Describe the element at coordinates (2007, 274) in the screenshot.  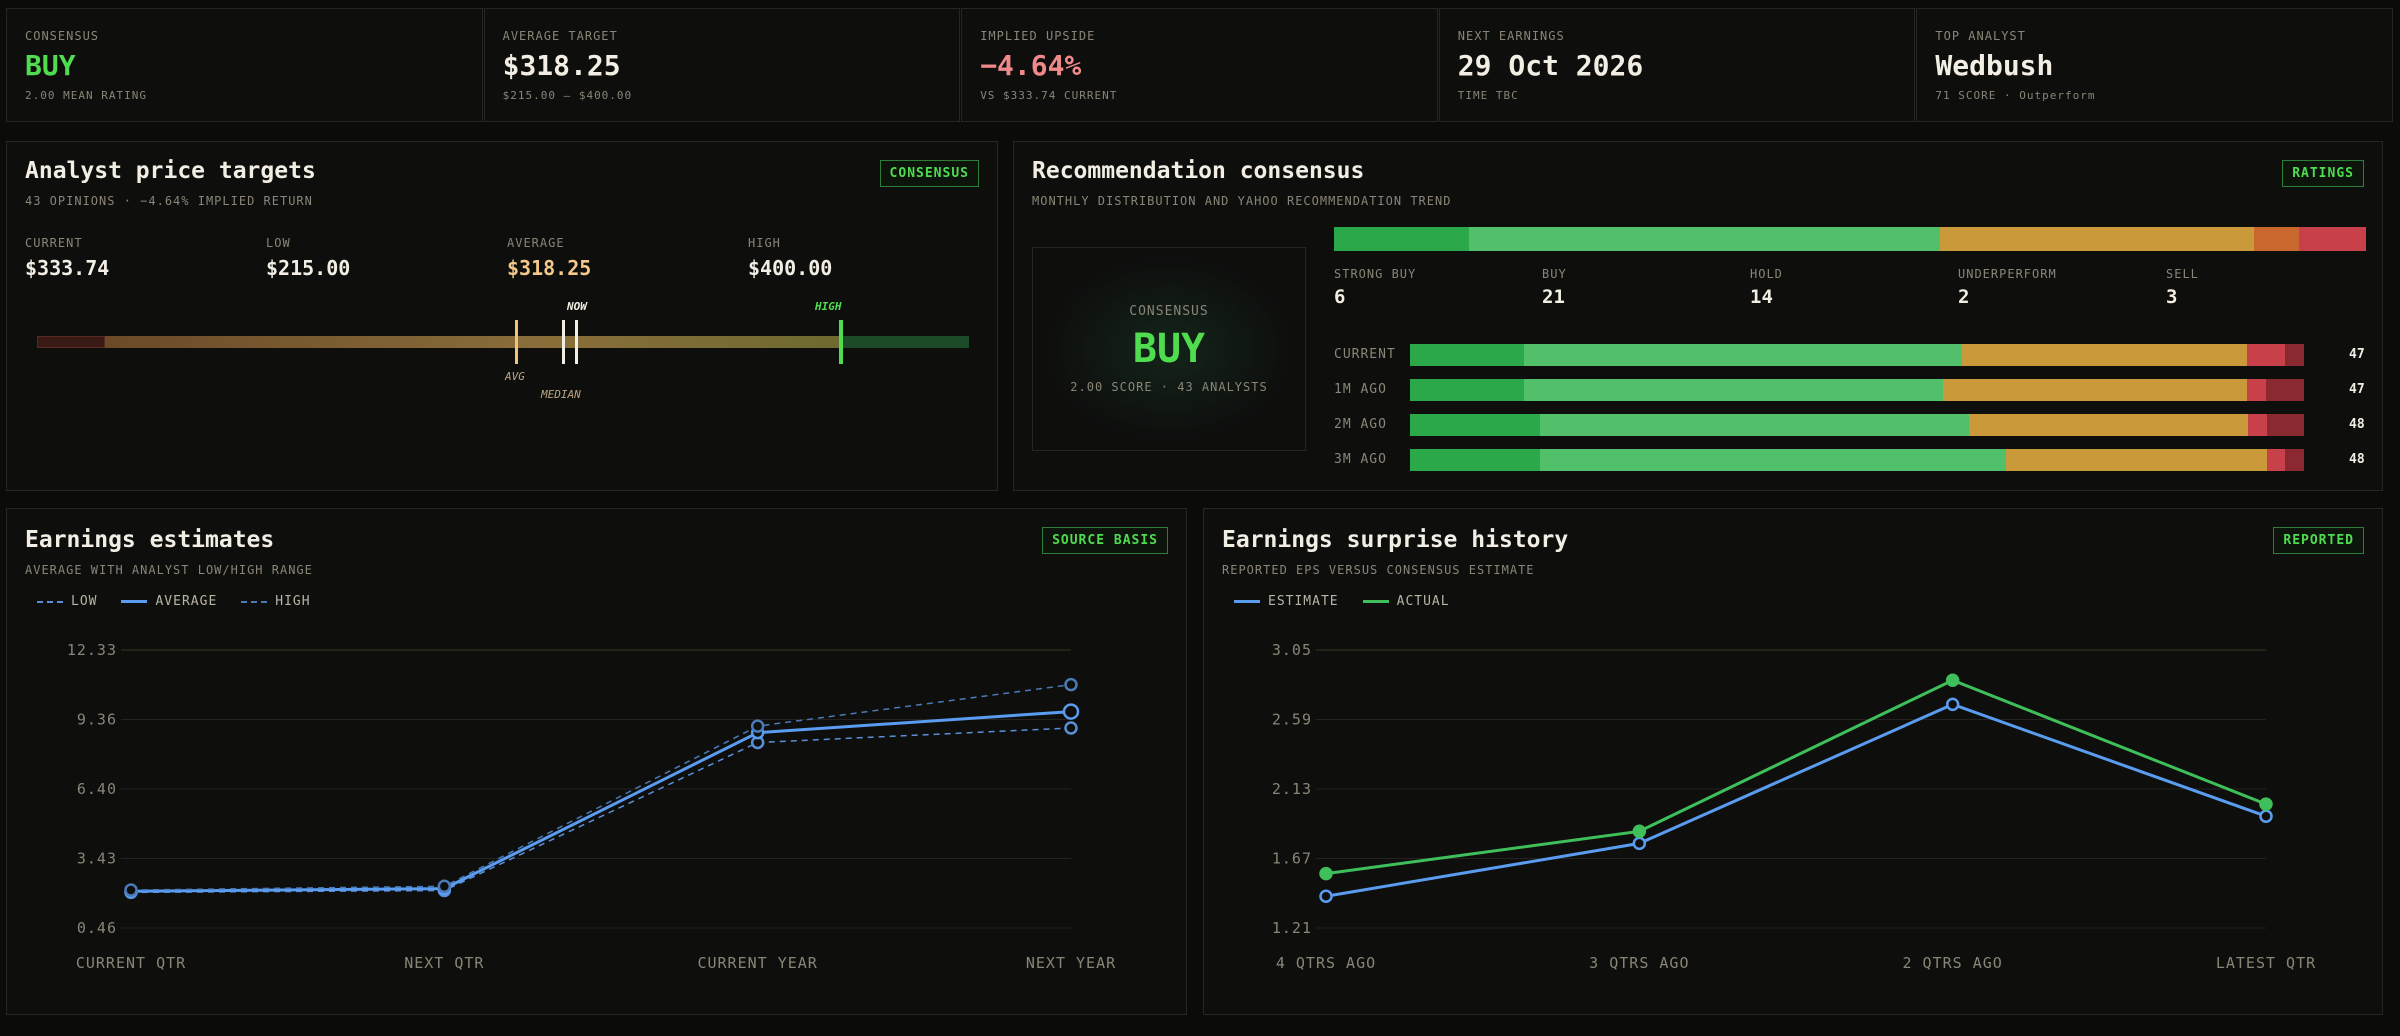
I see `rating-category-label: UNDERPERFORM` at that location.